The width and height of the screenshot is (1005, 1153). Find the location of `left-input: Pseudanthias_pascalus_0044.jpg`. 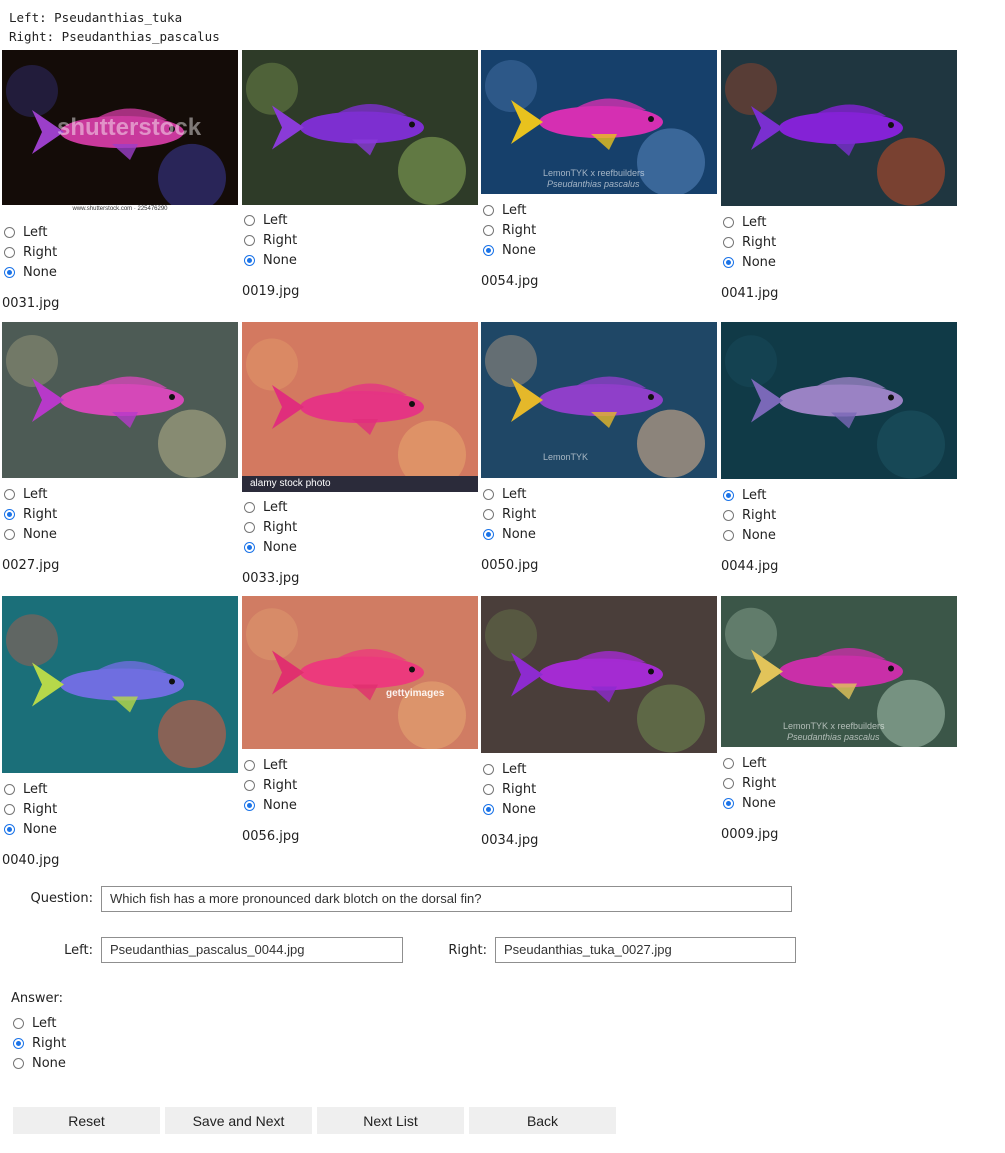

left-input: Pseudanthias_pascalus_0044.jpg is located at coordinates (252, 950).